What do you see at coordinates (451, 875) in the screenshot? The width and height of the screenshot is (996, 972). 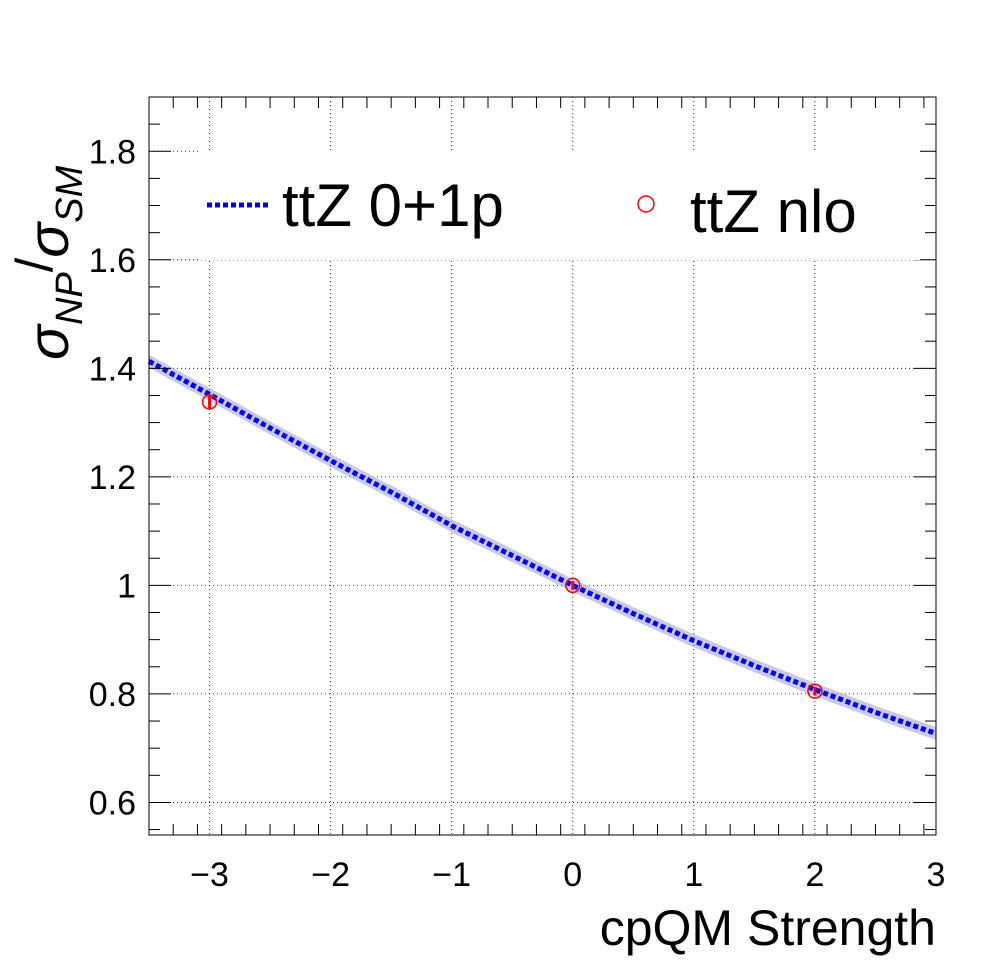 I see `x-tick-label: −1` at bounding box center [451, 875].